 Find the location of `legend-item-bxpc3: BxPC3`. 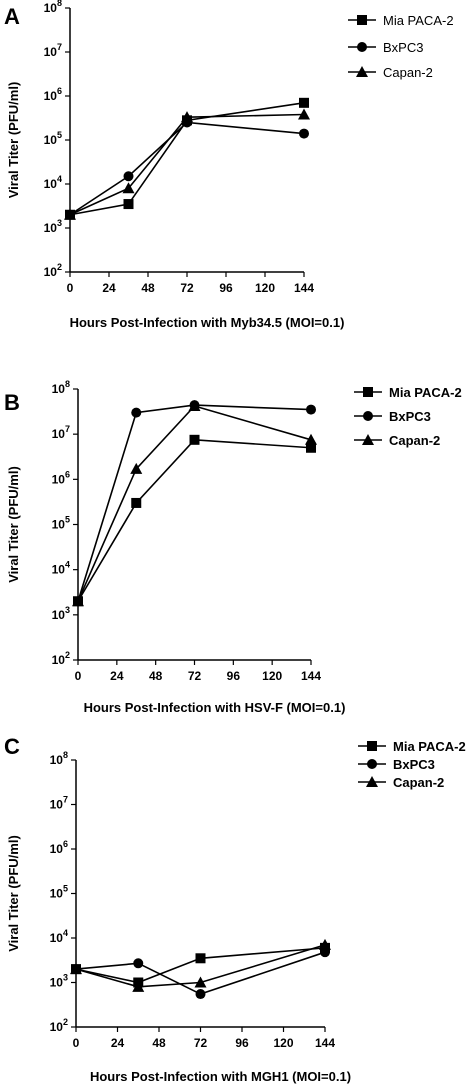

legend-item-bxpc3: BxPC3 is located at coordinates (392, 416).